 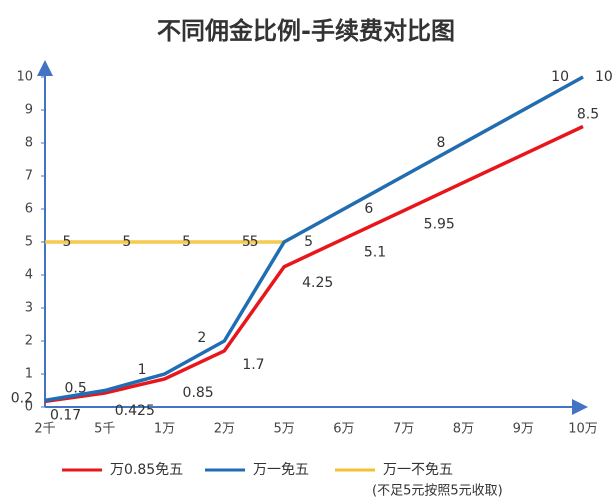 What do you see at coordinates (283, 429) in the screenshot?
I see `x-tick-label: 5万` at bounding box center [283, 429].